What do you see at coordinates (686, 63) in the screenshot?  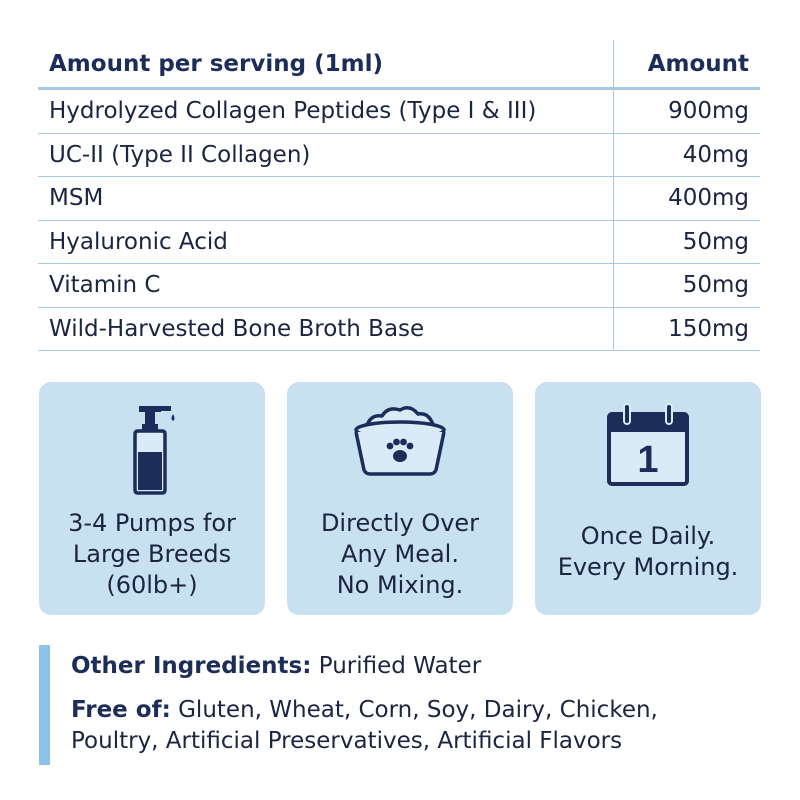 I see `column-header-amount: Amount` at bounding box center [686, 63].